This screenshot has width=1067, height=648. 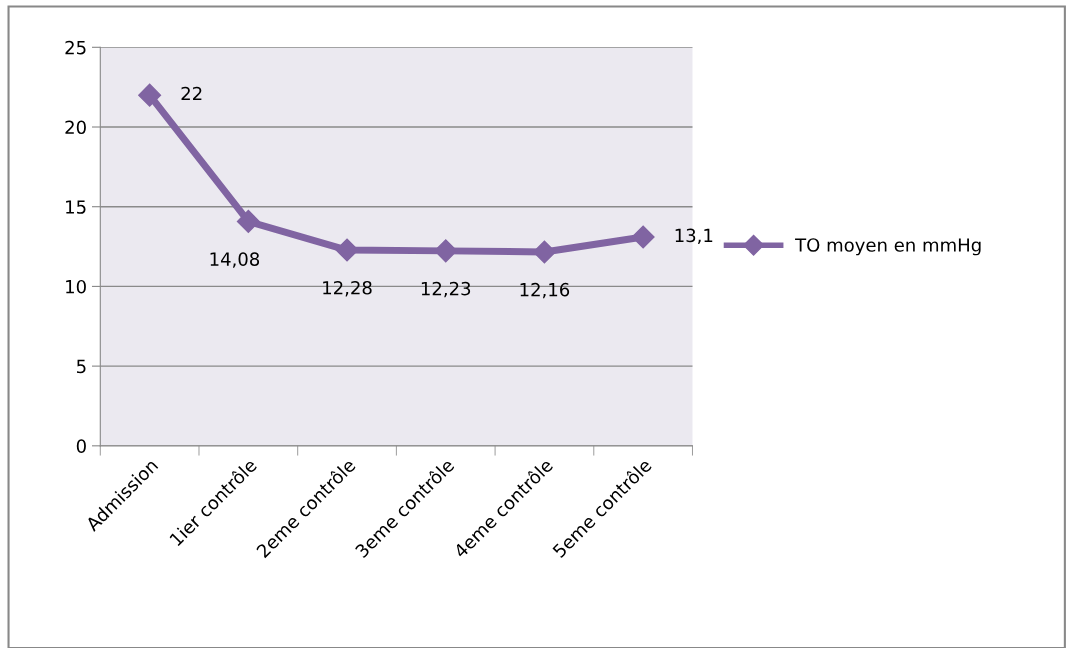 What do you see at coordinates (694, 236) in the screenshot?
I see `data-label: 13,1` at bounding box center [694, 236].